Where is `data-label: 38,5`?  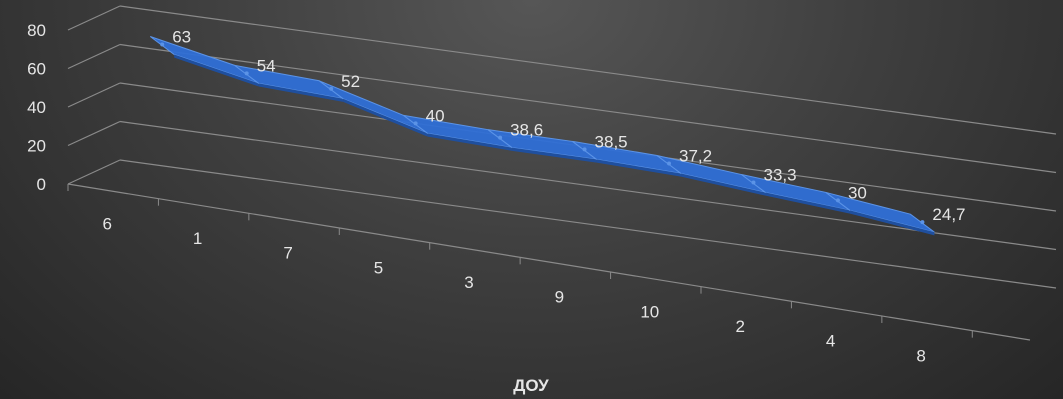
data-label: 38,5 is located at coordinates (611, 141).